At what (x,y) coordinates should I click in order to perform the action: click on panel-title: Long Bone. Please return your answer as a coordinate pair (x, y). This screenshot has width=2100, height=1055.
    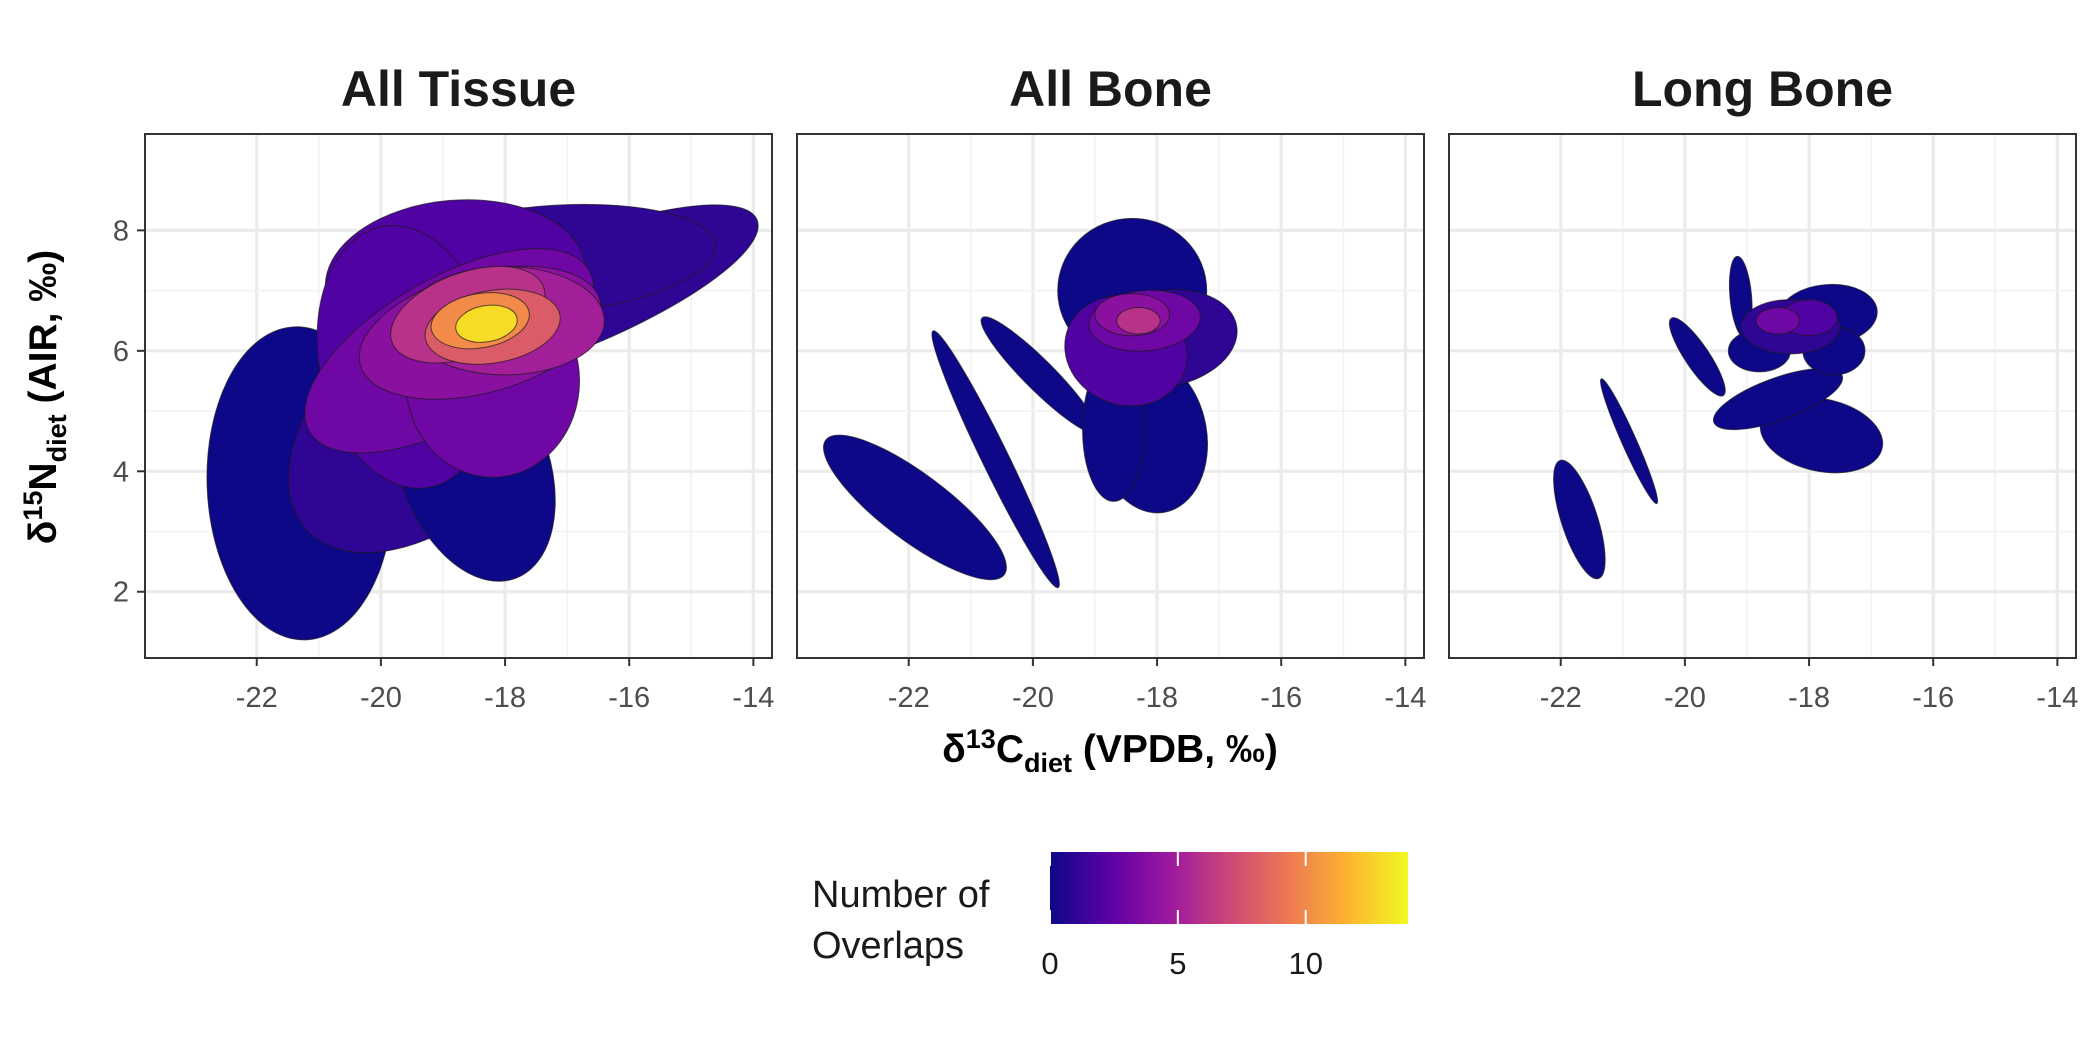
    Looking at the image, I should click on (1762, 89).